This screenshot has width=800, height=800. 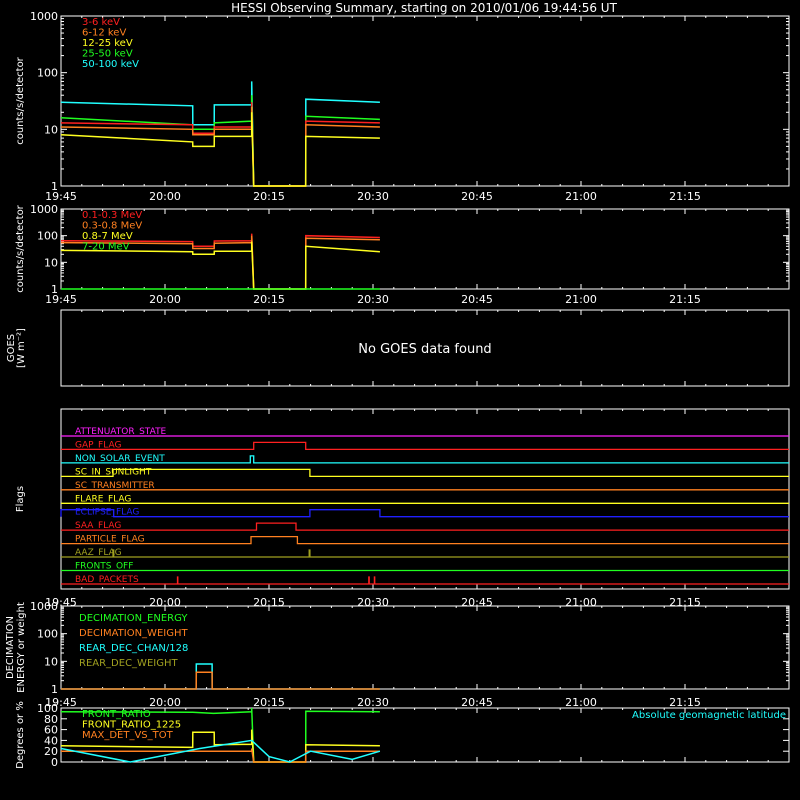 What do you see at coordinates (11, 348) in the screenshot?
I see `y-axis-label: GOES` at bounding box center [11, 348].